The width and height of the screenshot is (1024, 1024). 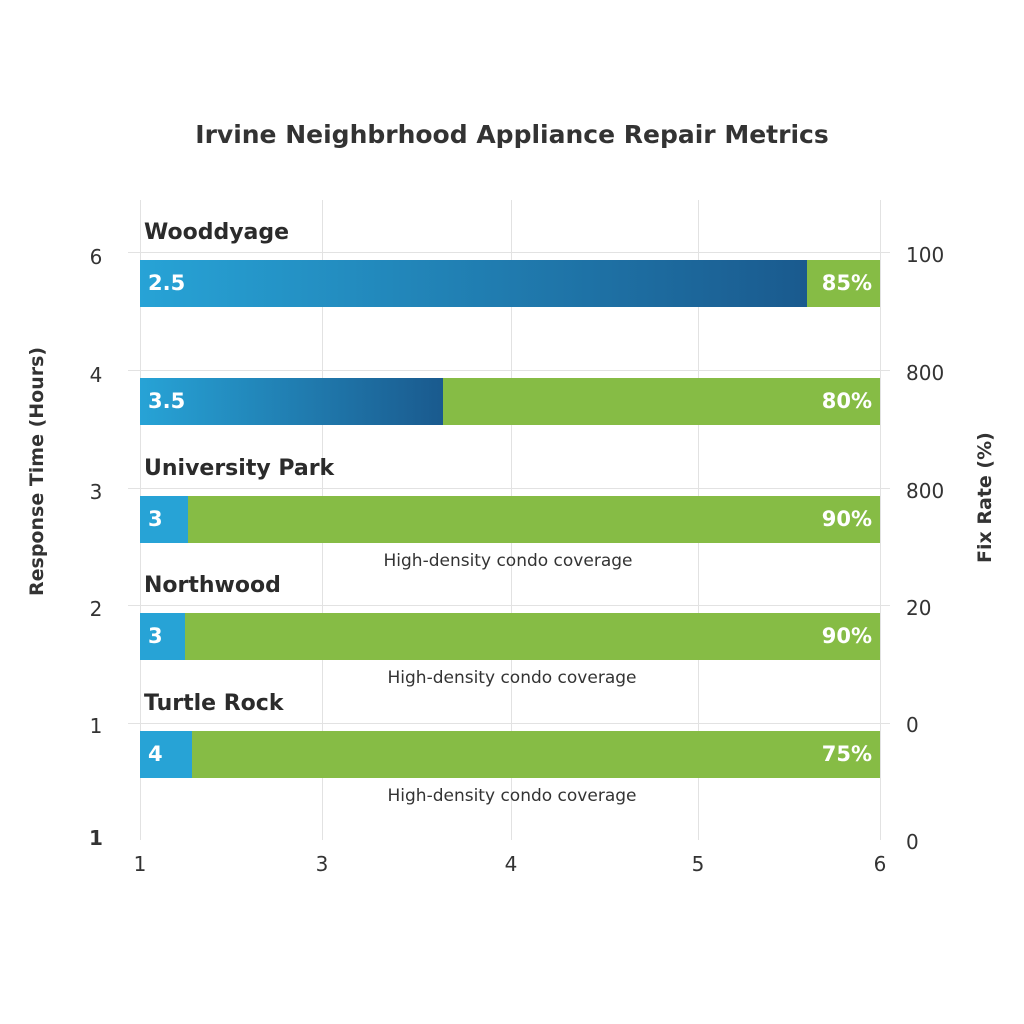 I want to click on right-axis-label: Fix Rate (%), so click(x=985, y=497).